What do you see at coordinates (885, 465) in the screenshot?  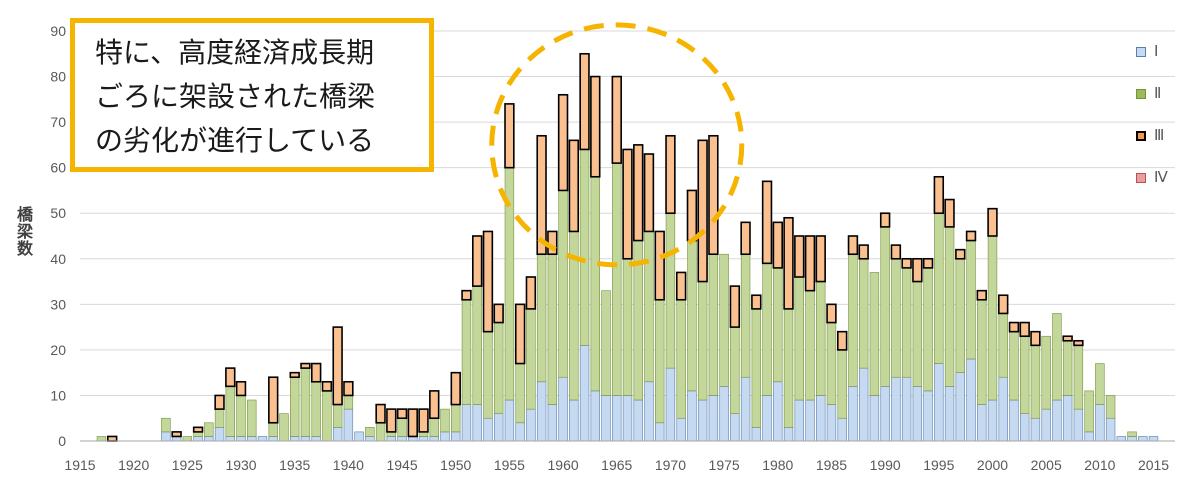 I see `x-tick-label: 1990` at bounding box center [885, 465].